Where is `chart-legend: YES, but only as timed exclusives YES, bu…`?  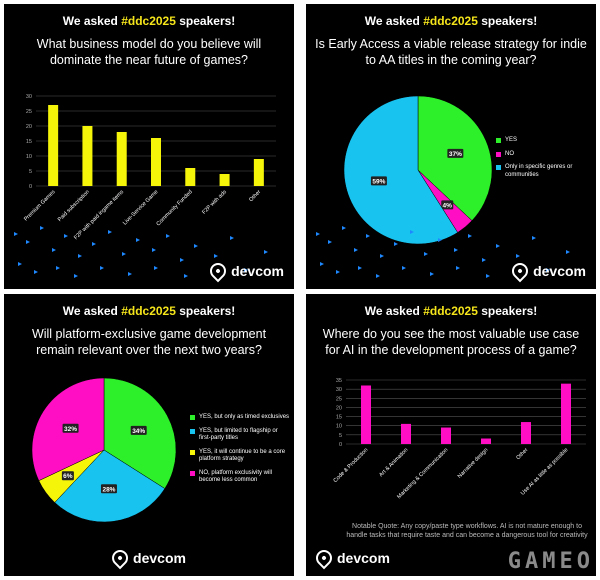 chart-legend: YES, but only as timed exclusives YES, bu… is located at coordinates (240, 452).